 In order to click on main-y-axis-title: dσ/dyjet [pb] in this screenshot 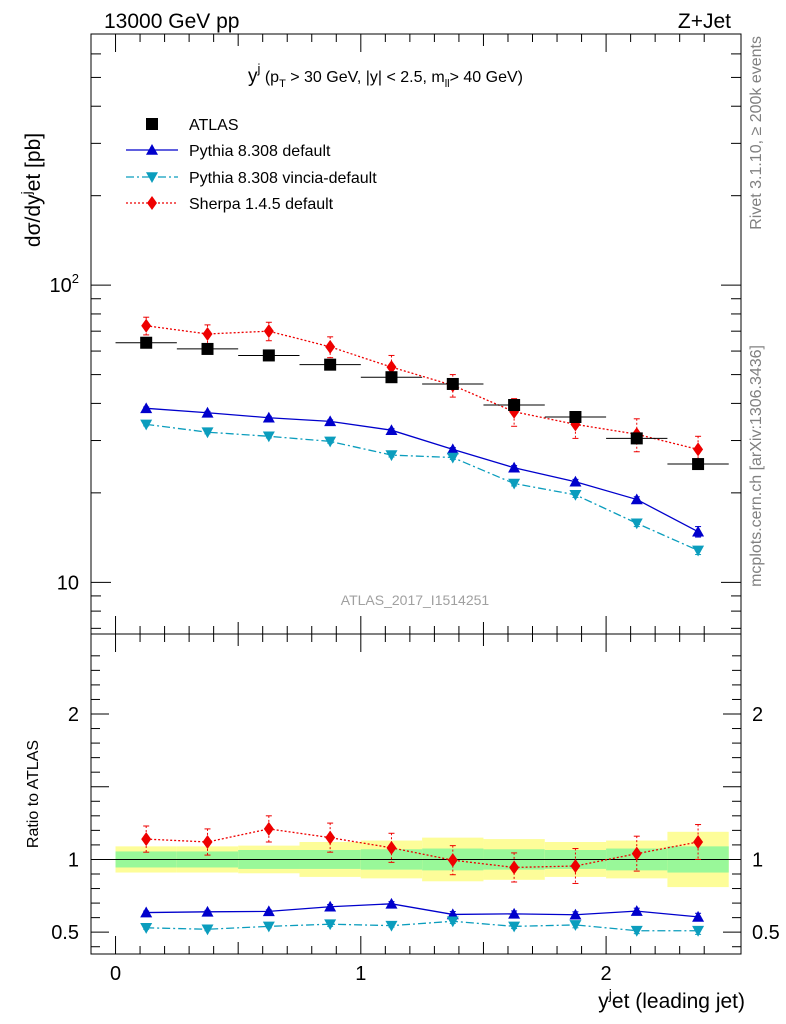, I will do `click(31, 190)`.